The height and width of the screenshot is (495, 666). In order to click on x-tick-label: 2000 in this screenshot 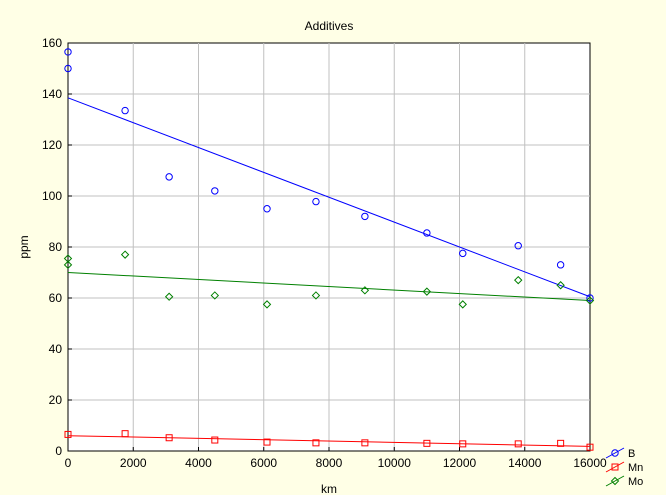, I will do `click(133, 463)`.